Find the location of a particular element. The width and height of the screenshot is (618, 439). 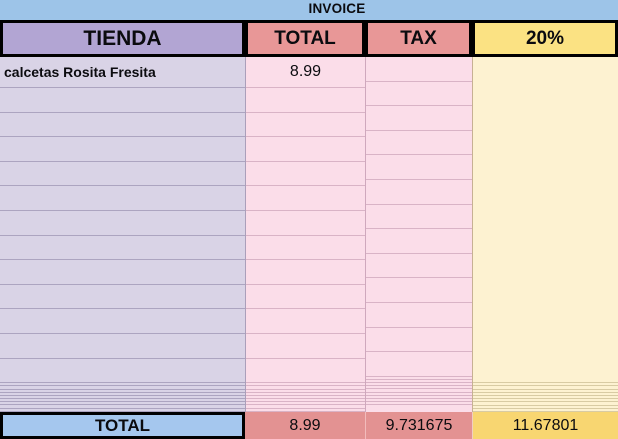

item-name-cell: calcetas Rosita Fresita is located at coordinates (122, 72).